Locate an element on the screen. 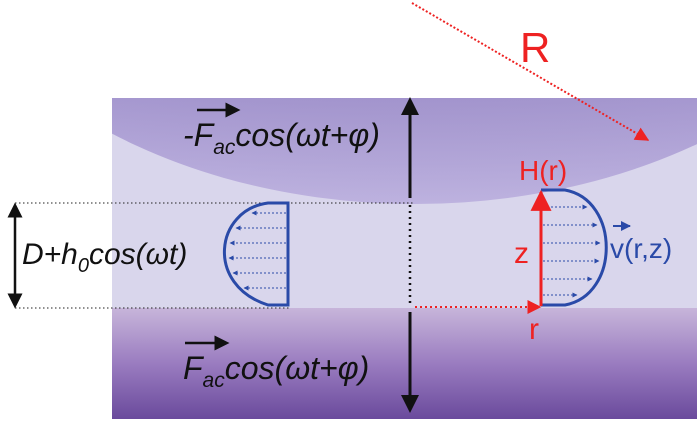 The width and height of the screenshot is (697, 424). force-top-prefix: - is located at coordinates (188, 135).